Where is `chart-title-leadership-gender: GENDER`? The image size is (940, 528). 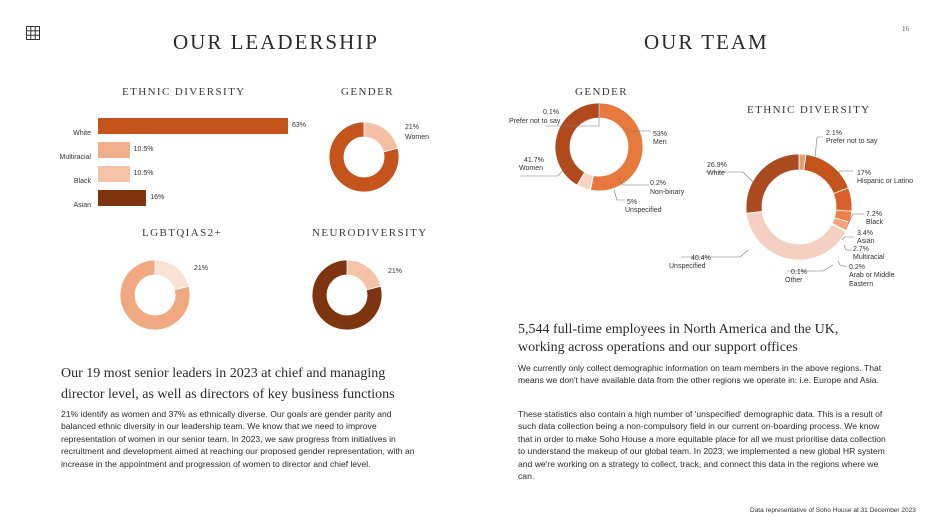 chart-title-leadership-gender: GENDER is located at coordinates (368, 92).